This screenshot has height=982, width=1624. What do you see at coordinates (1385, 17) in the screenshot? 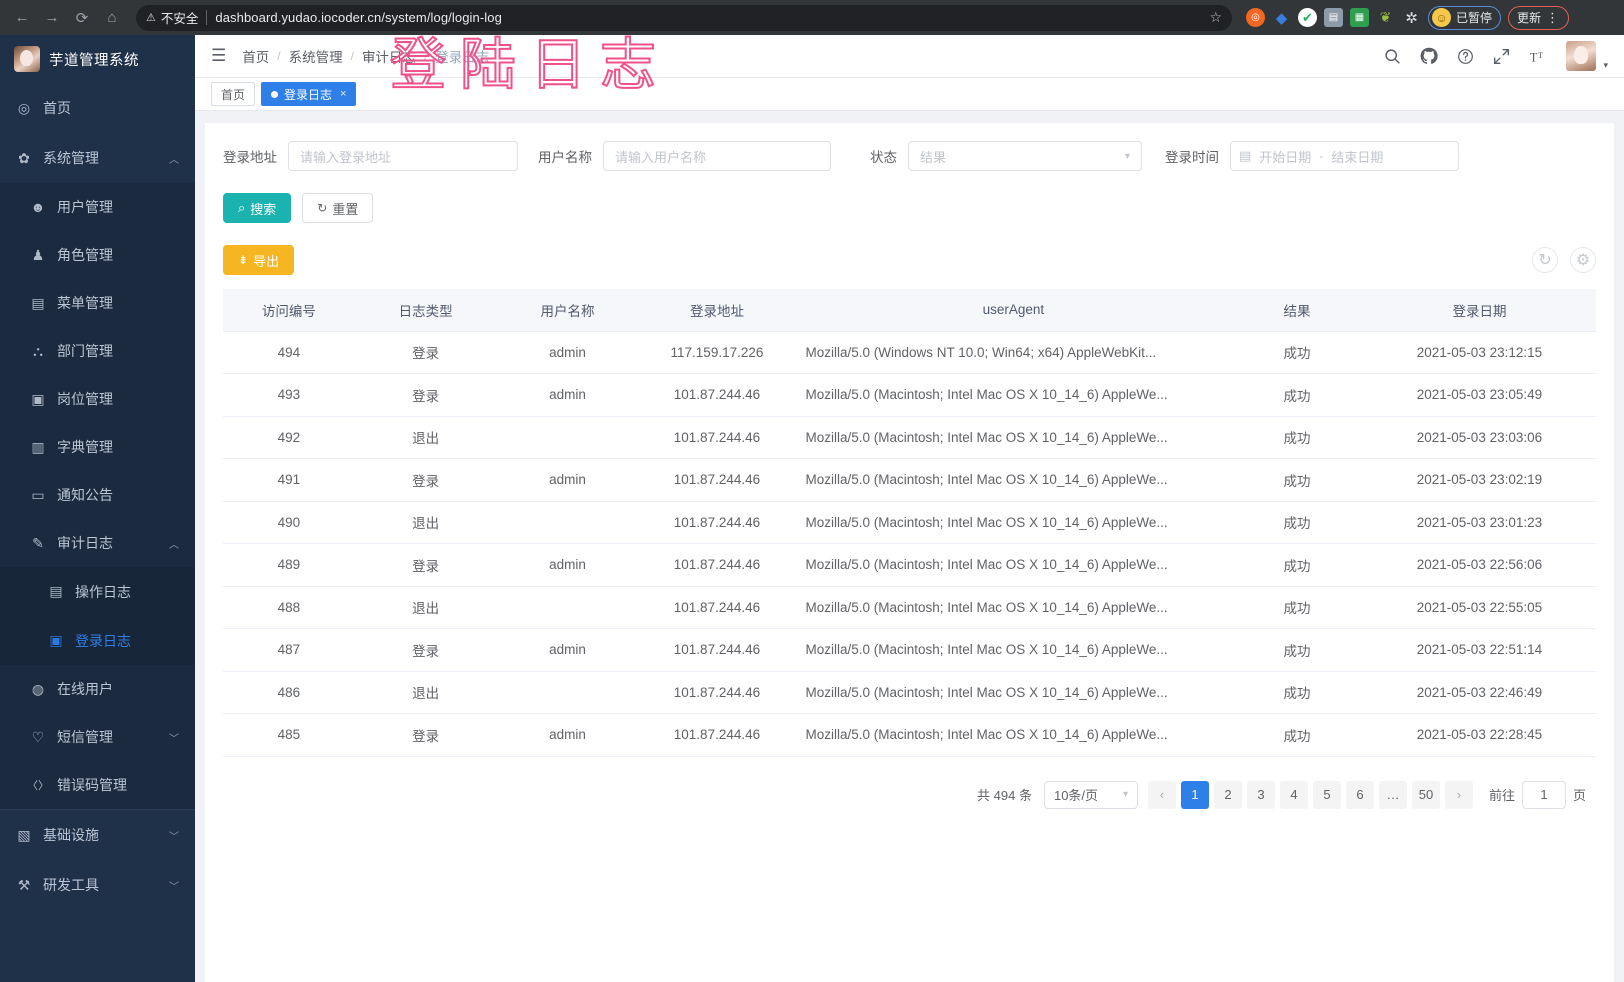
I see `leaf-extension-icon: ❦` at bounding box center [1385, 17].